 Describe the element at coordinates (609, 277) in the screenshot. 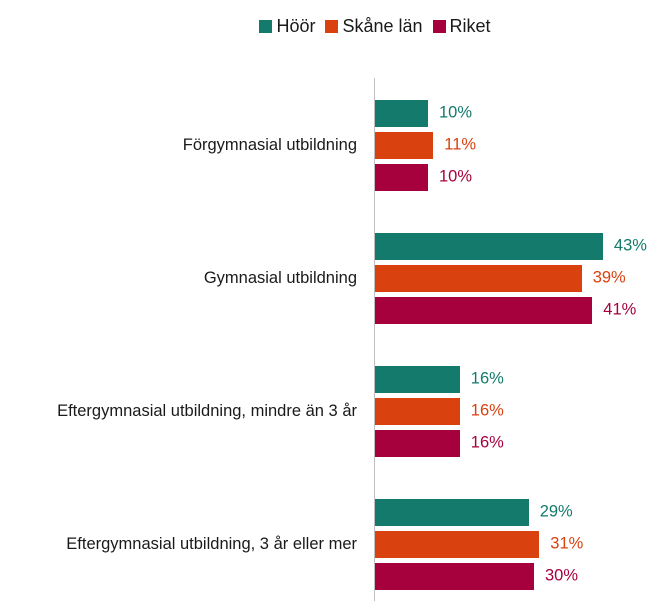

I see `data-label: 39%` at that location.